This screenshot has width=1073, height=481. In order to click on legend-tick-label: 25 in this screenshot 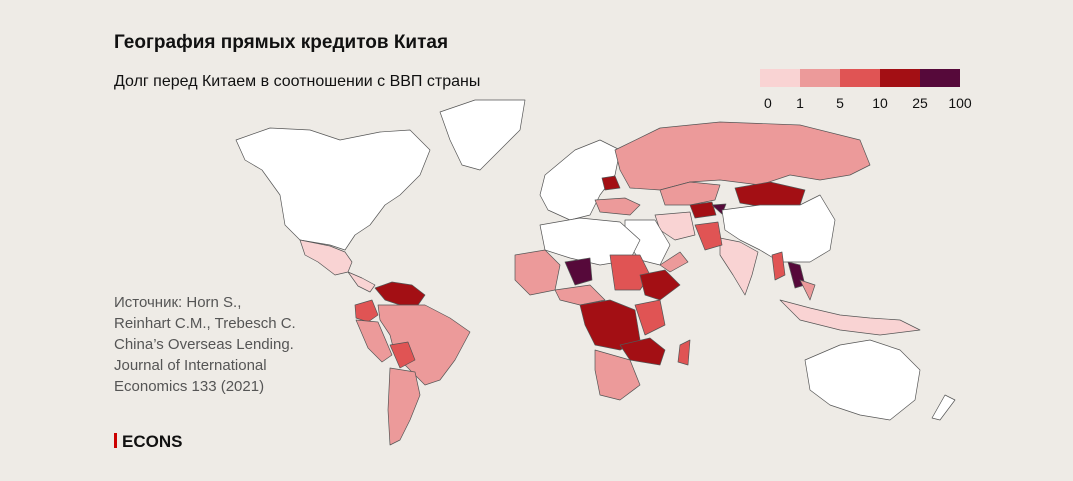, I will do `click(920, 103)`.